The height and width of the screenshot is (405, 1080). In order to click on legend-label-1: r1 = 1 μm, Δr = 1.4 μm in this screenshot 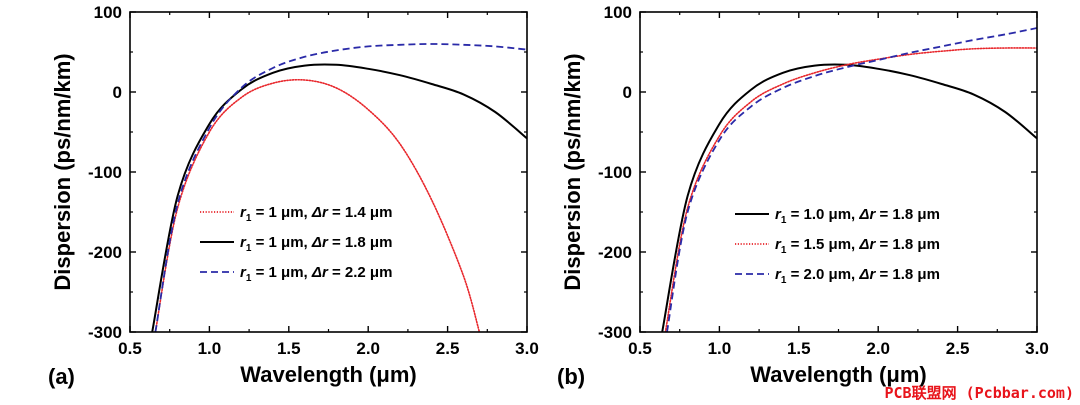, I will do `click(316, 214)`.